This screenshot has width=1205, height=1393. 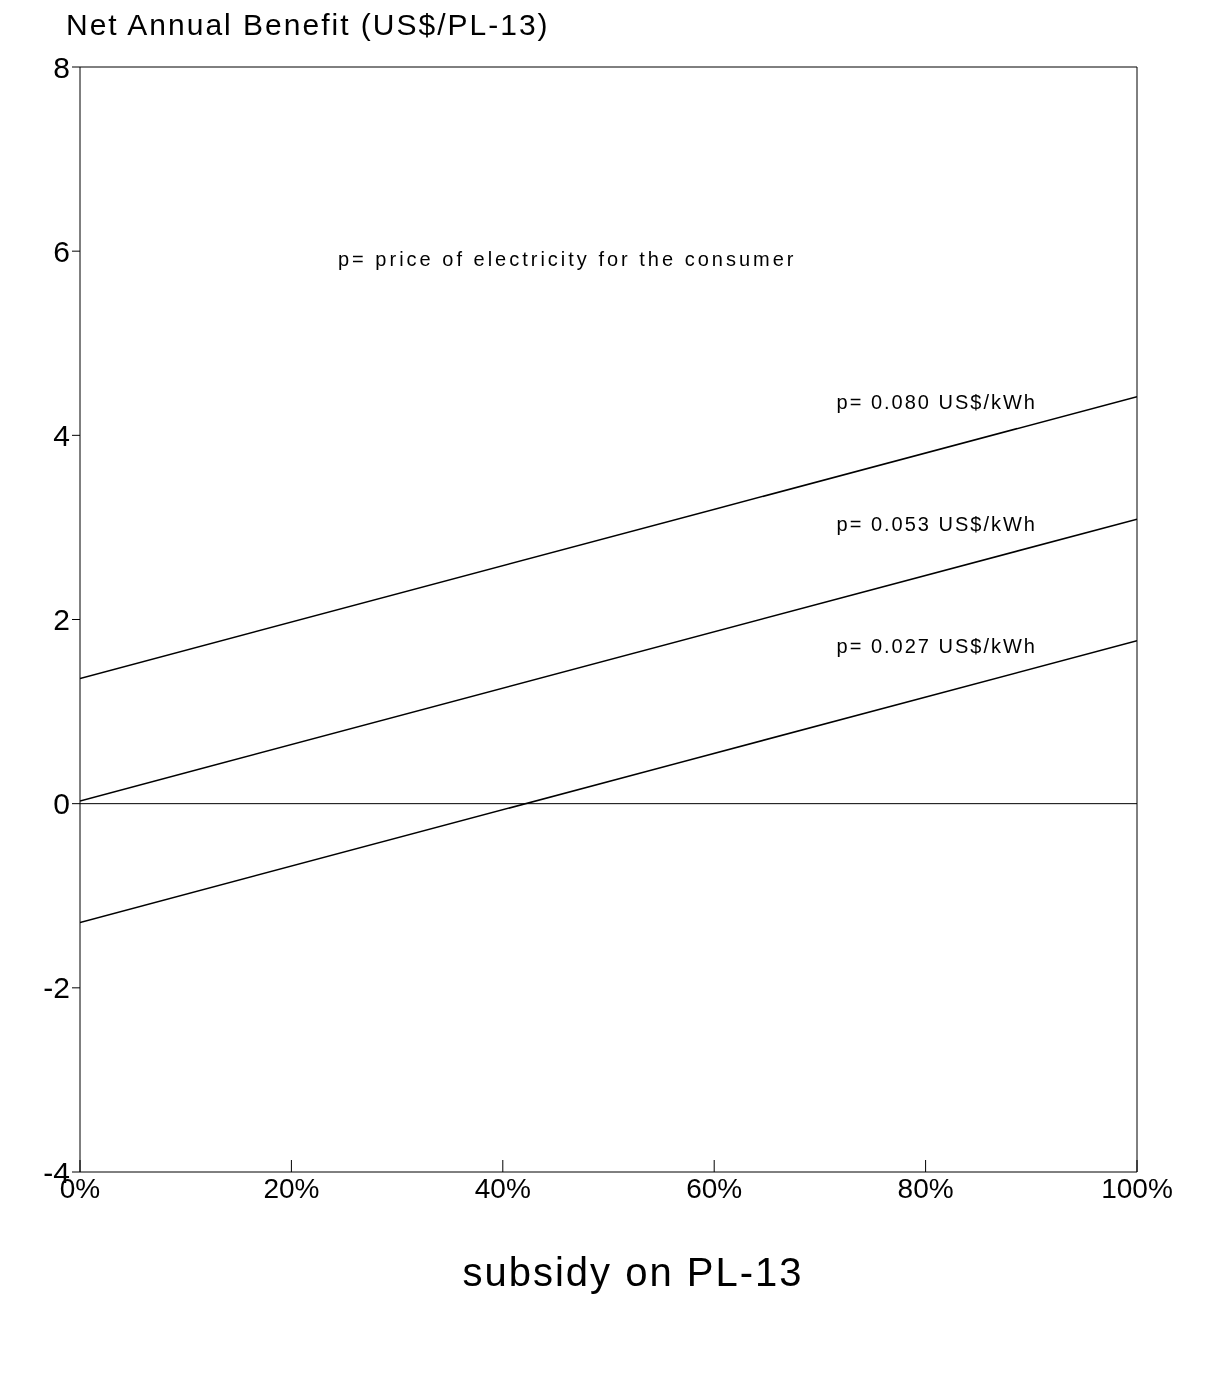 I want to click on y-axis-title: Net Annual Benefit (US$/PL-13), so click(x=308, y=25).